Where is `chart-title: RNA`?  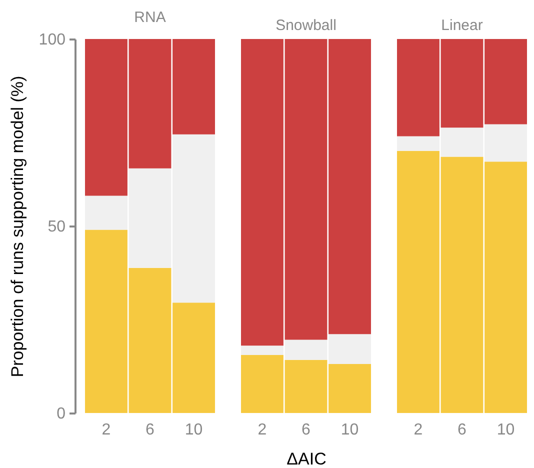
chart-title: RNA is located at coordinates (150, 17).